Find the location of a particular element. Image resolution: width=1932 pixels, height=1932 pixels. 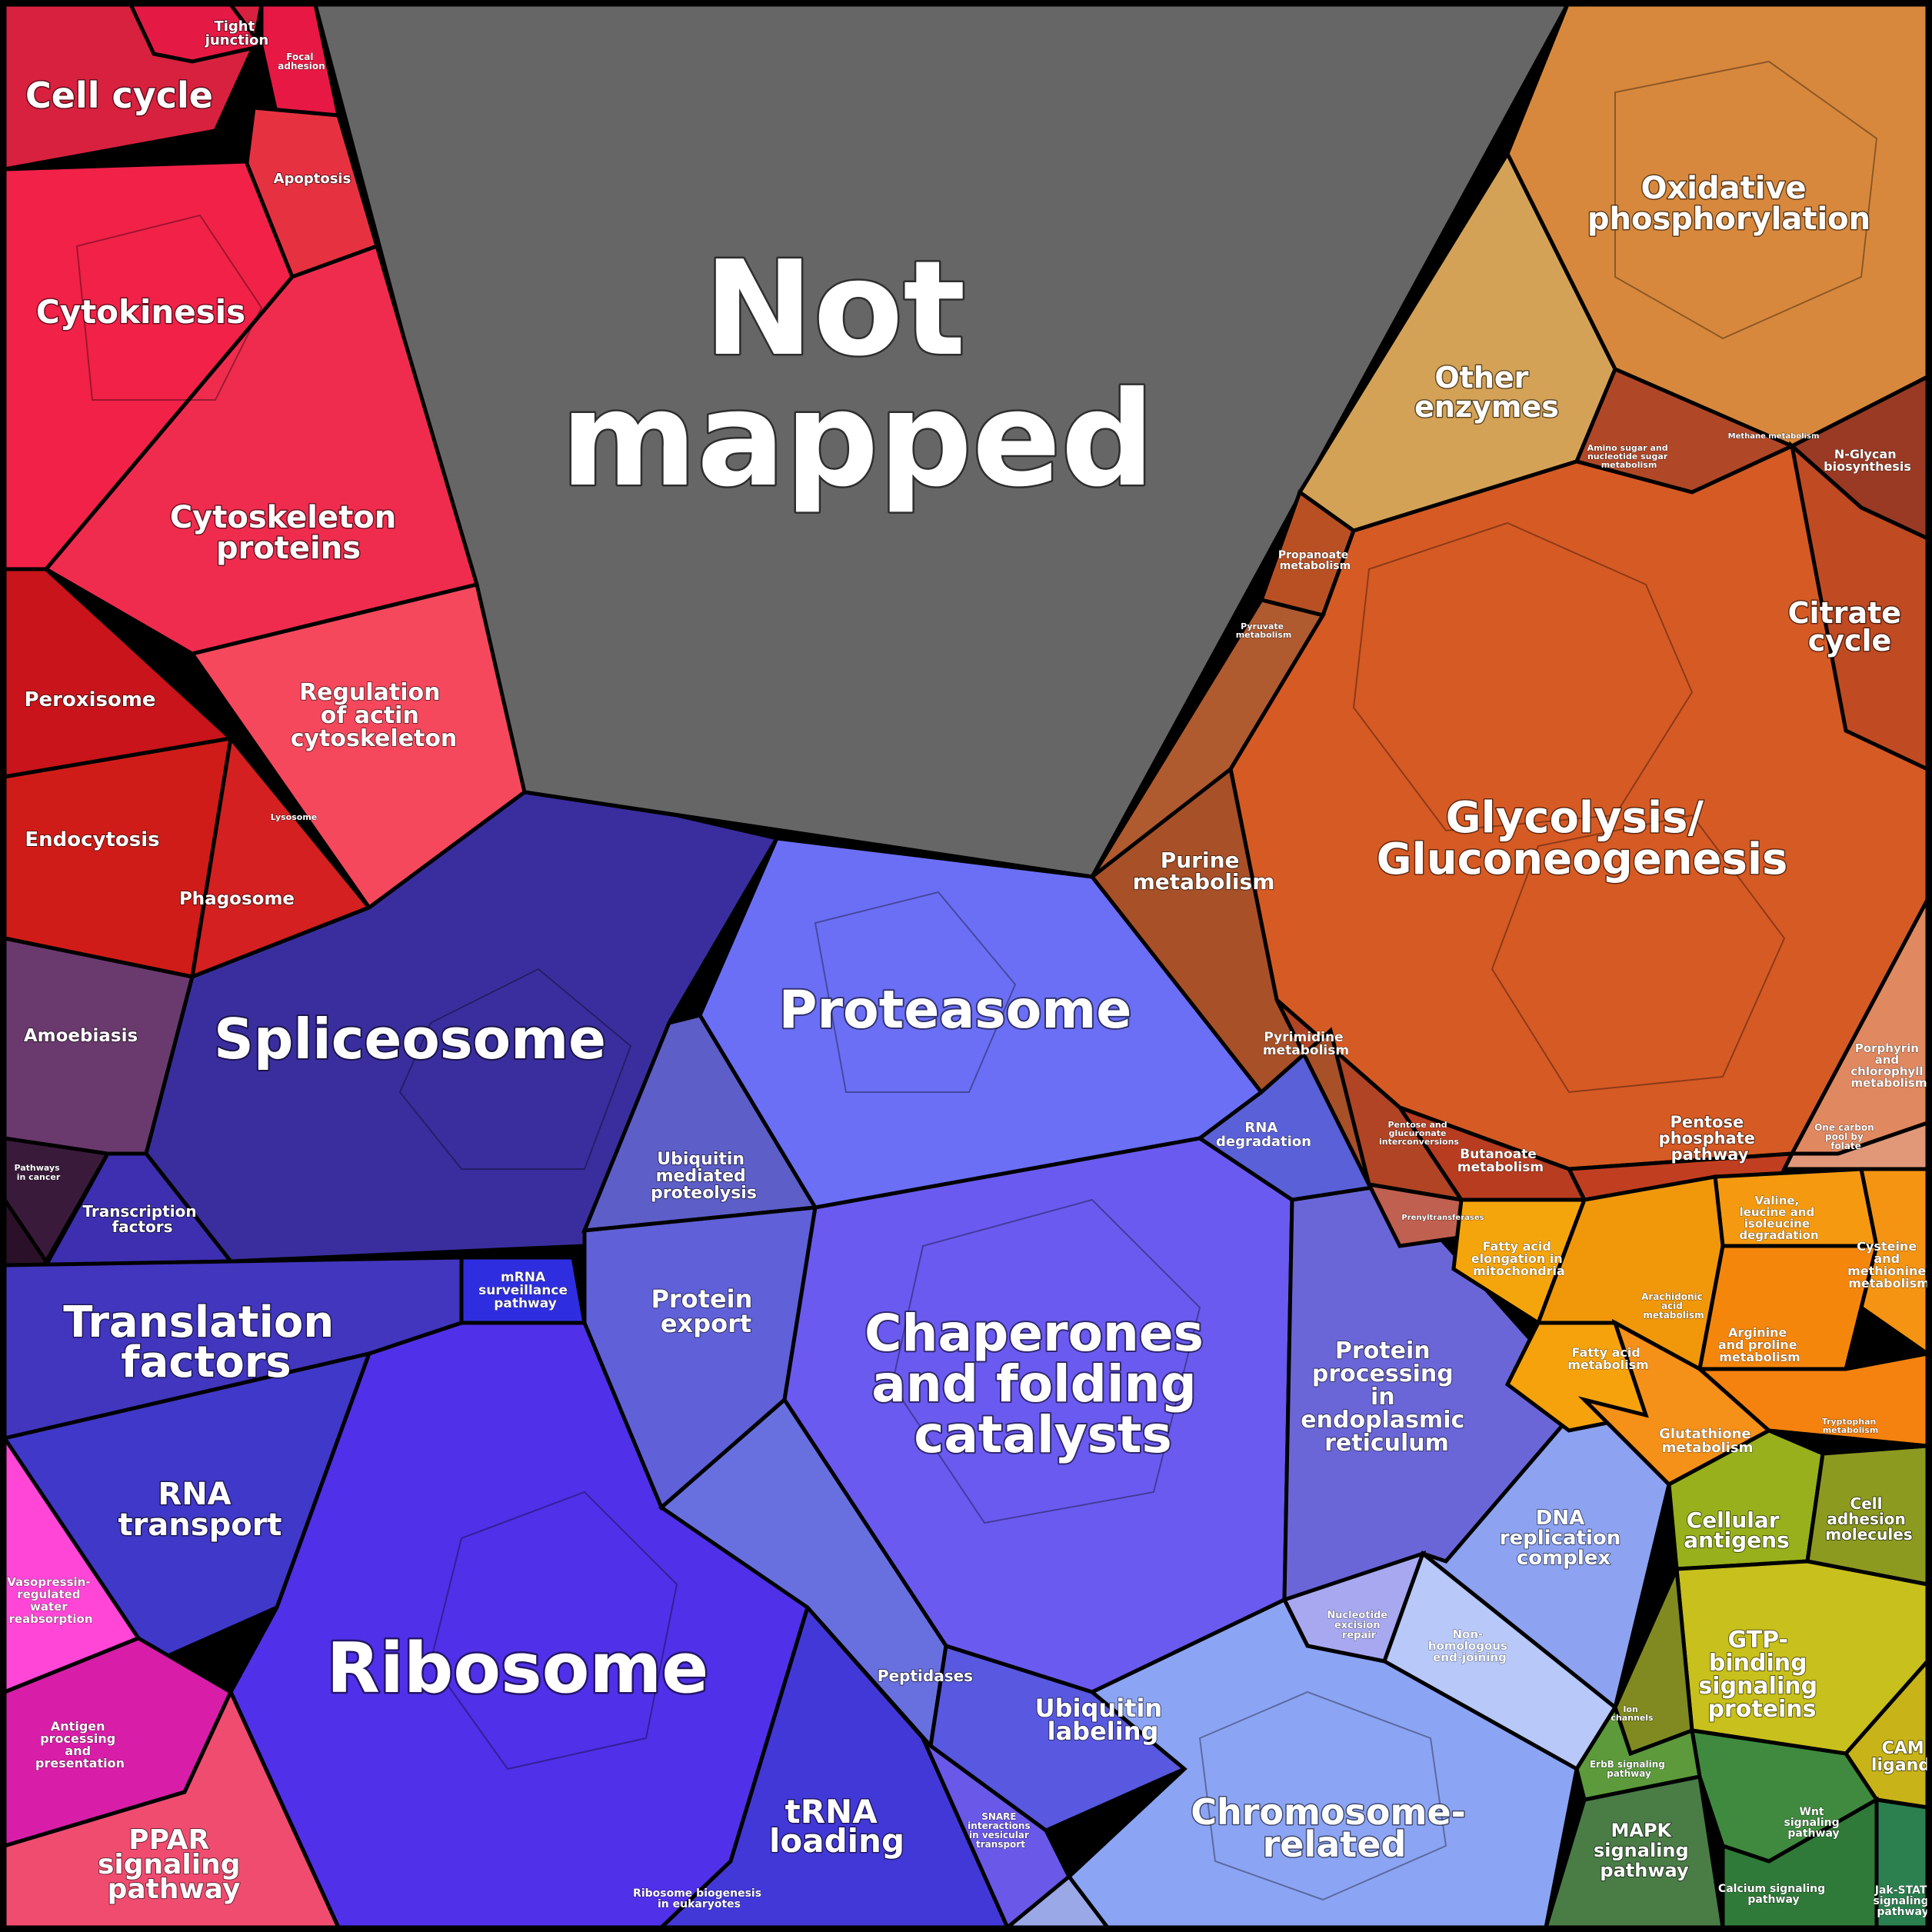

phagosome-label: Phagosome is located at coordinates (237, 899).